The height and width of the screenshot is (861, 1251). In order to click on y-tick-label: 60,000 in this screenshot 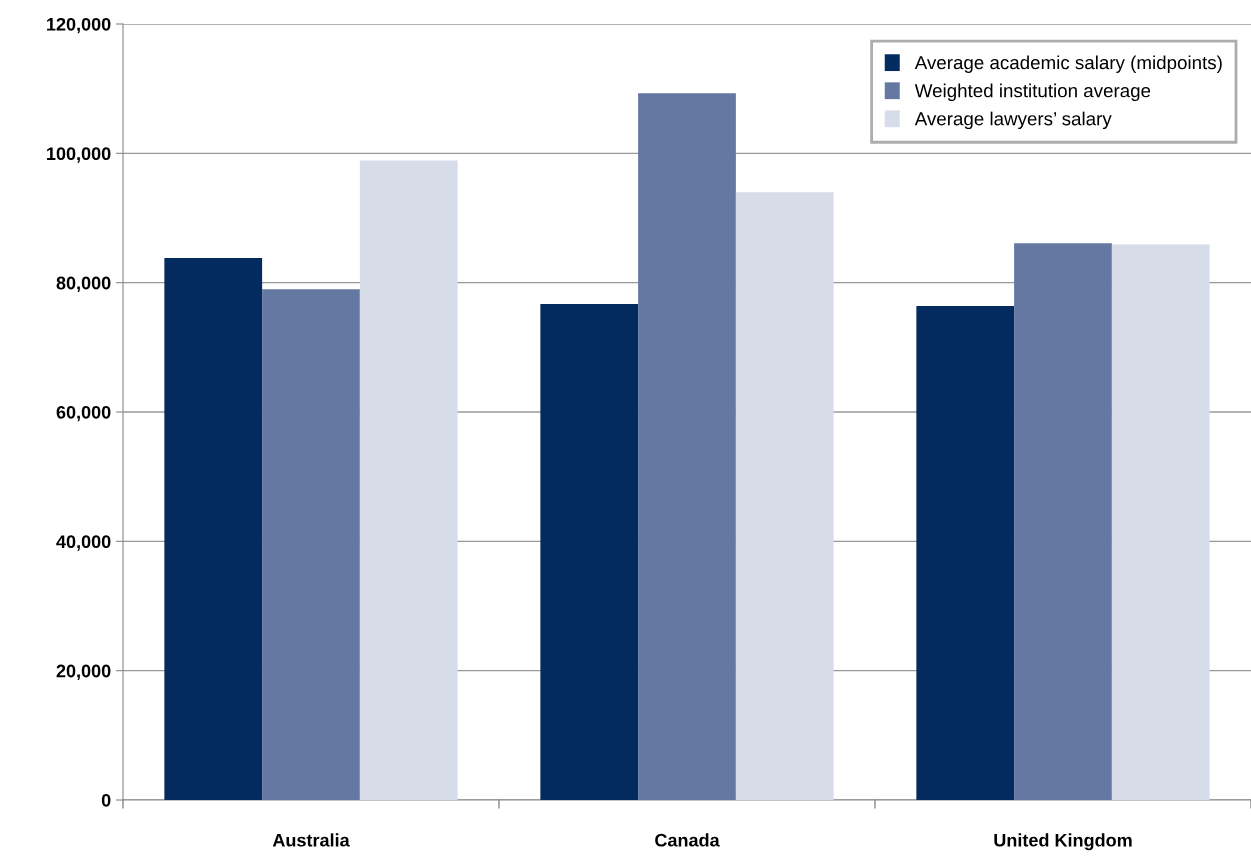, I will do `click(83, 413)`.